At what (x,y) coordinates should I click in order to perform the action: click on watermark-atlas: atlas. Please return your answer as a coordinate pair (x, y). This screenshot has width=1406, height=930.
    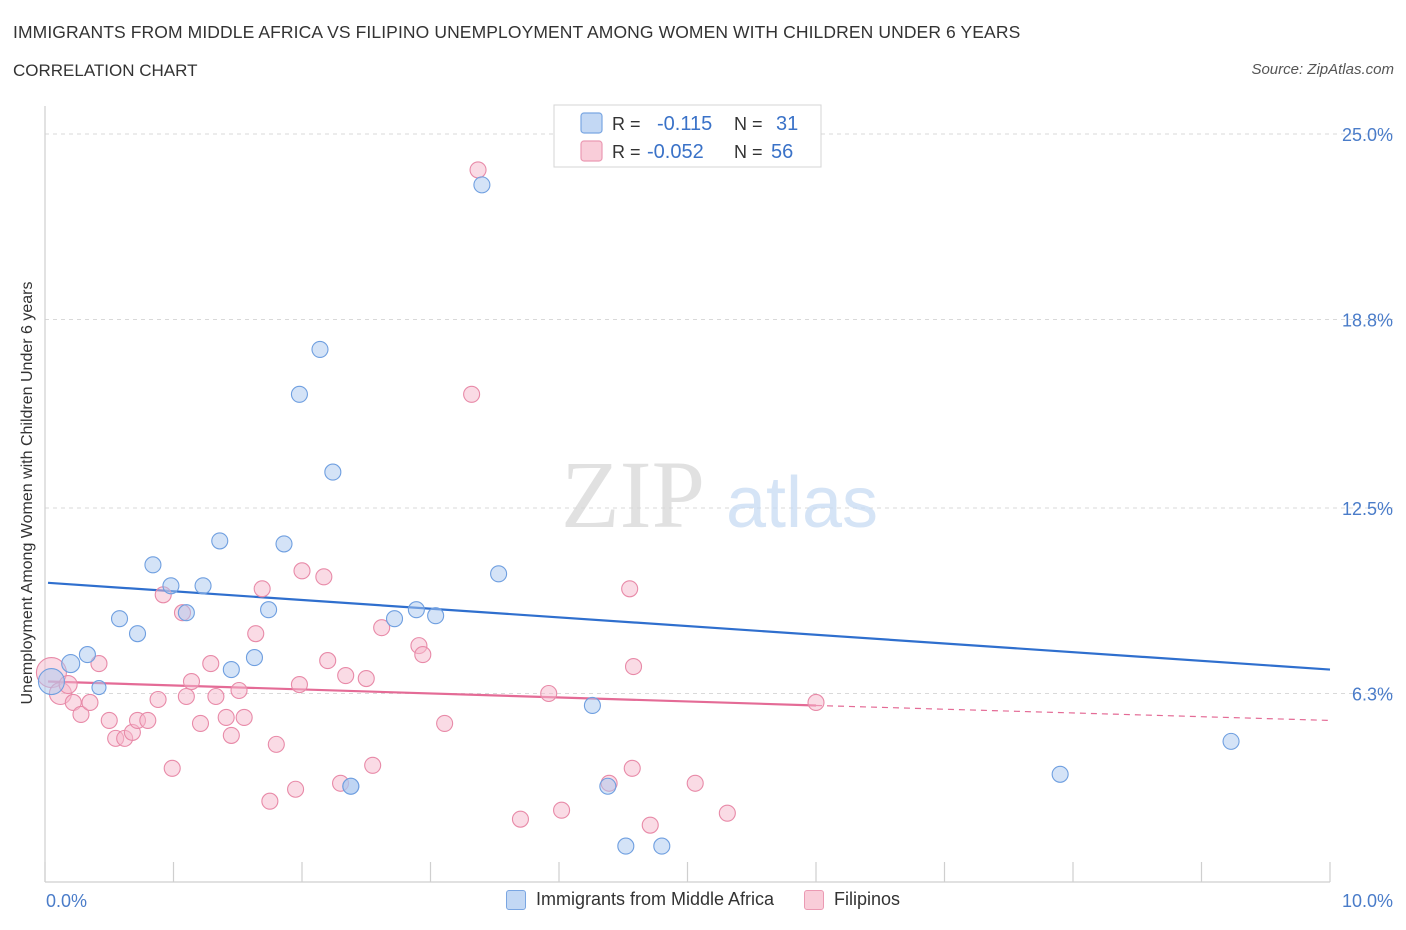
    Looking at the image, I should click on (802, 503).